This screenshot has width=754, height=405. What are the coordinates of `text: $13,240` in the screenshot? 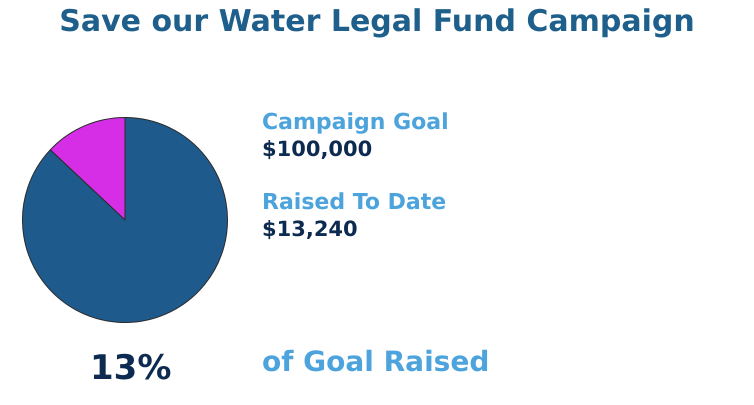 It's located at (310, 229).